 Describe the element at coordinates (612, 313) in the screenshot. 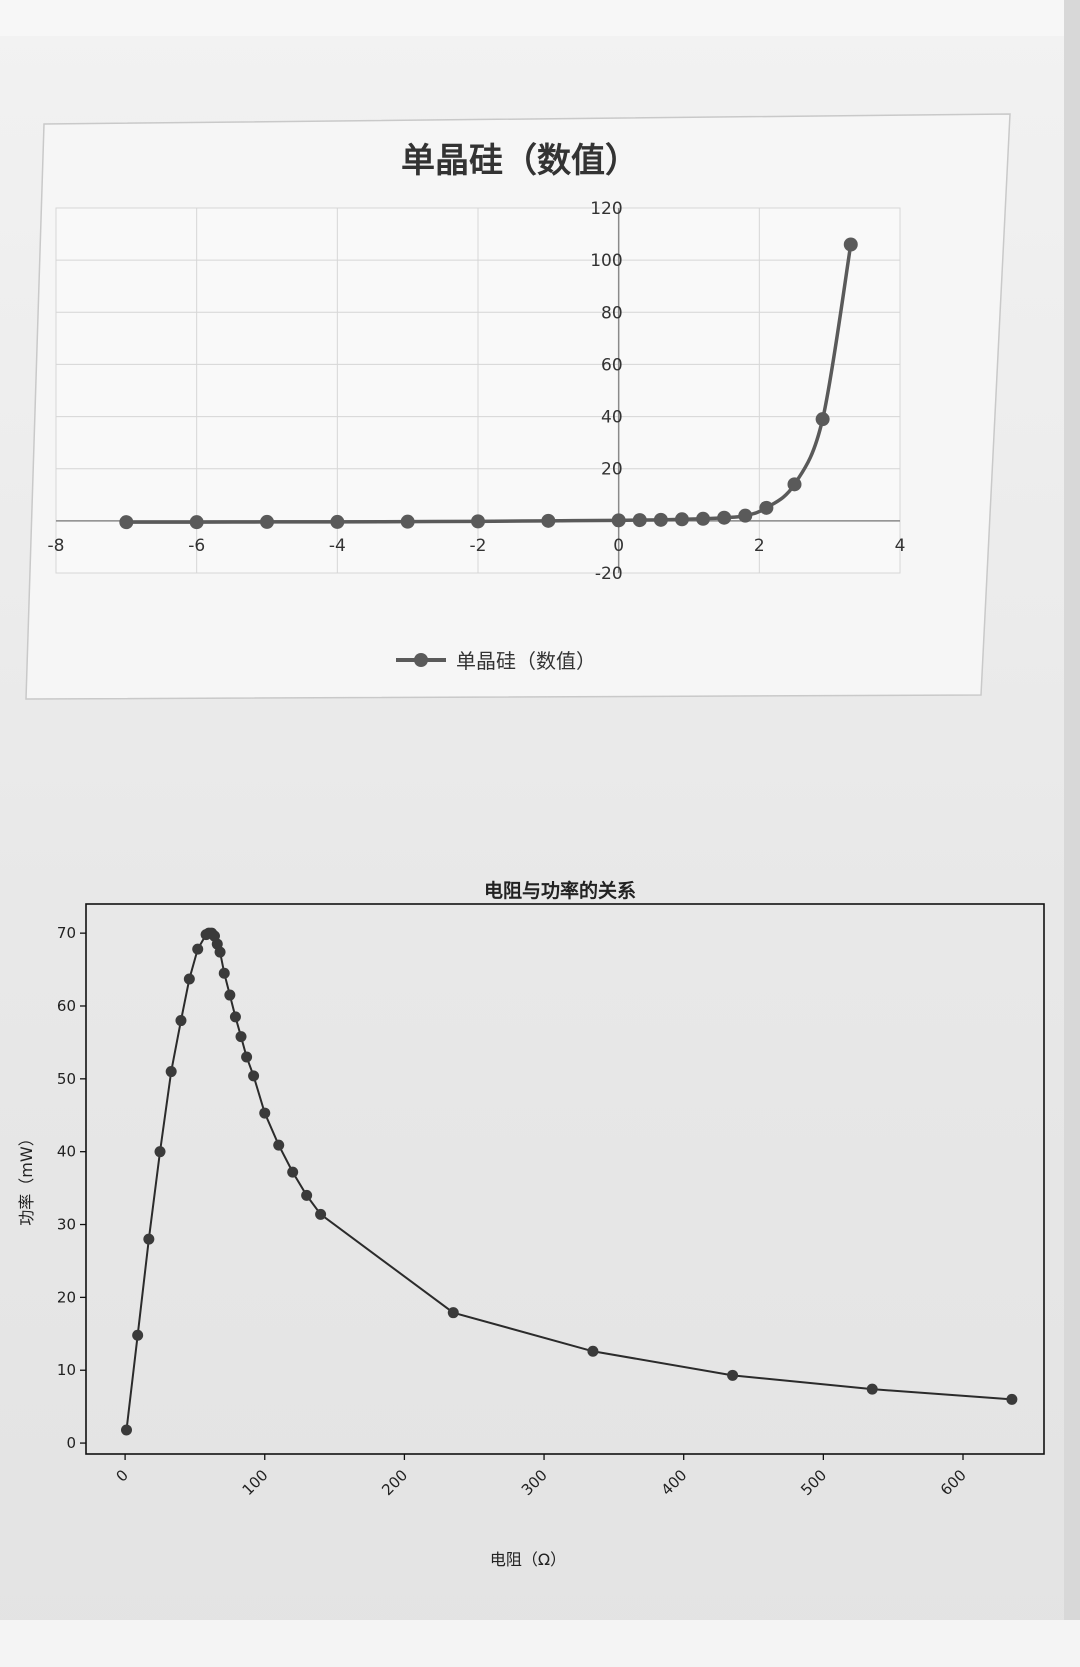

I see `y-tick-label: 80` at that location.